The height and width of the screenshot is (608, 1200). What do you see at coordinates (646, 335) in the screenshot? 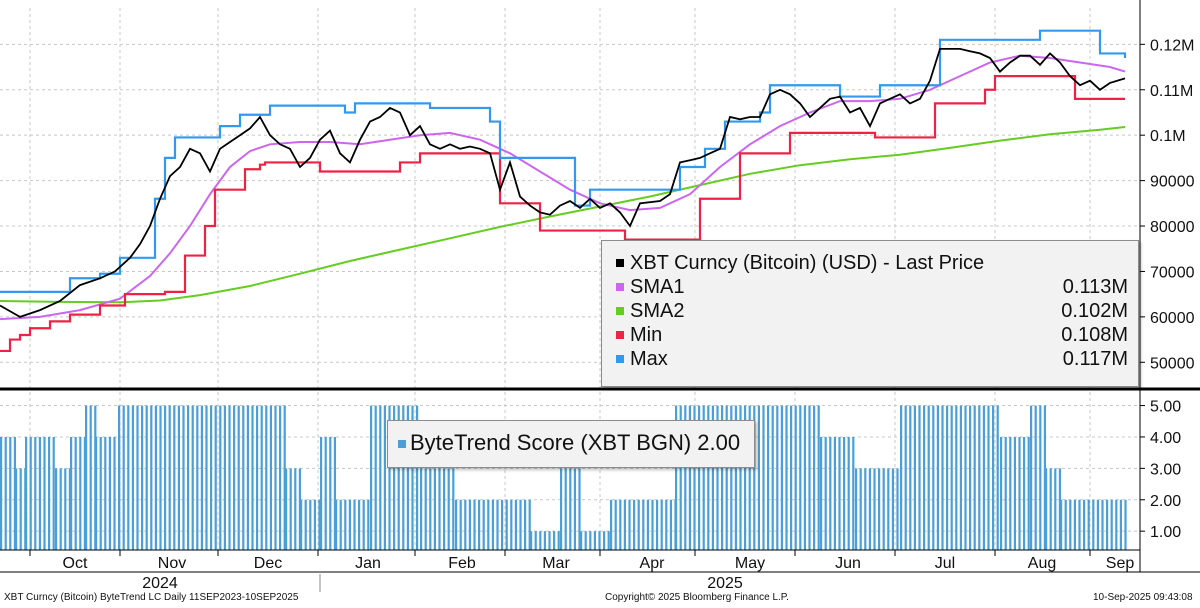
I see `legend-label: Min` at bounding box center [646, 335].